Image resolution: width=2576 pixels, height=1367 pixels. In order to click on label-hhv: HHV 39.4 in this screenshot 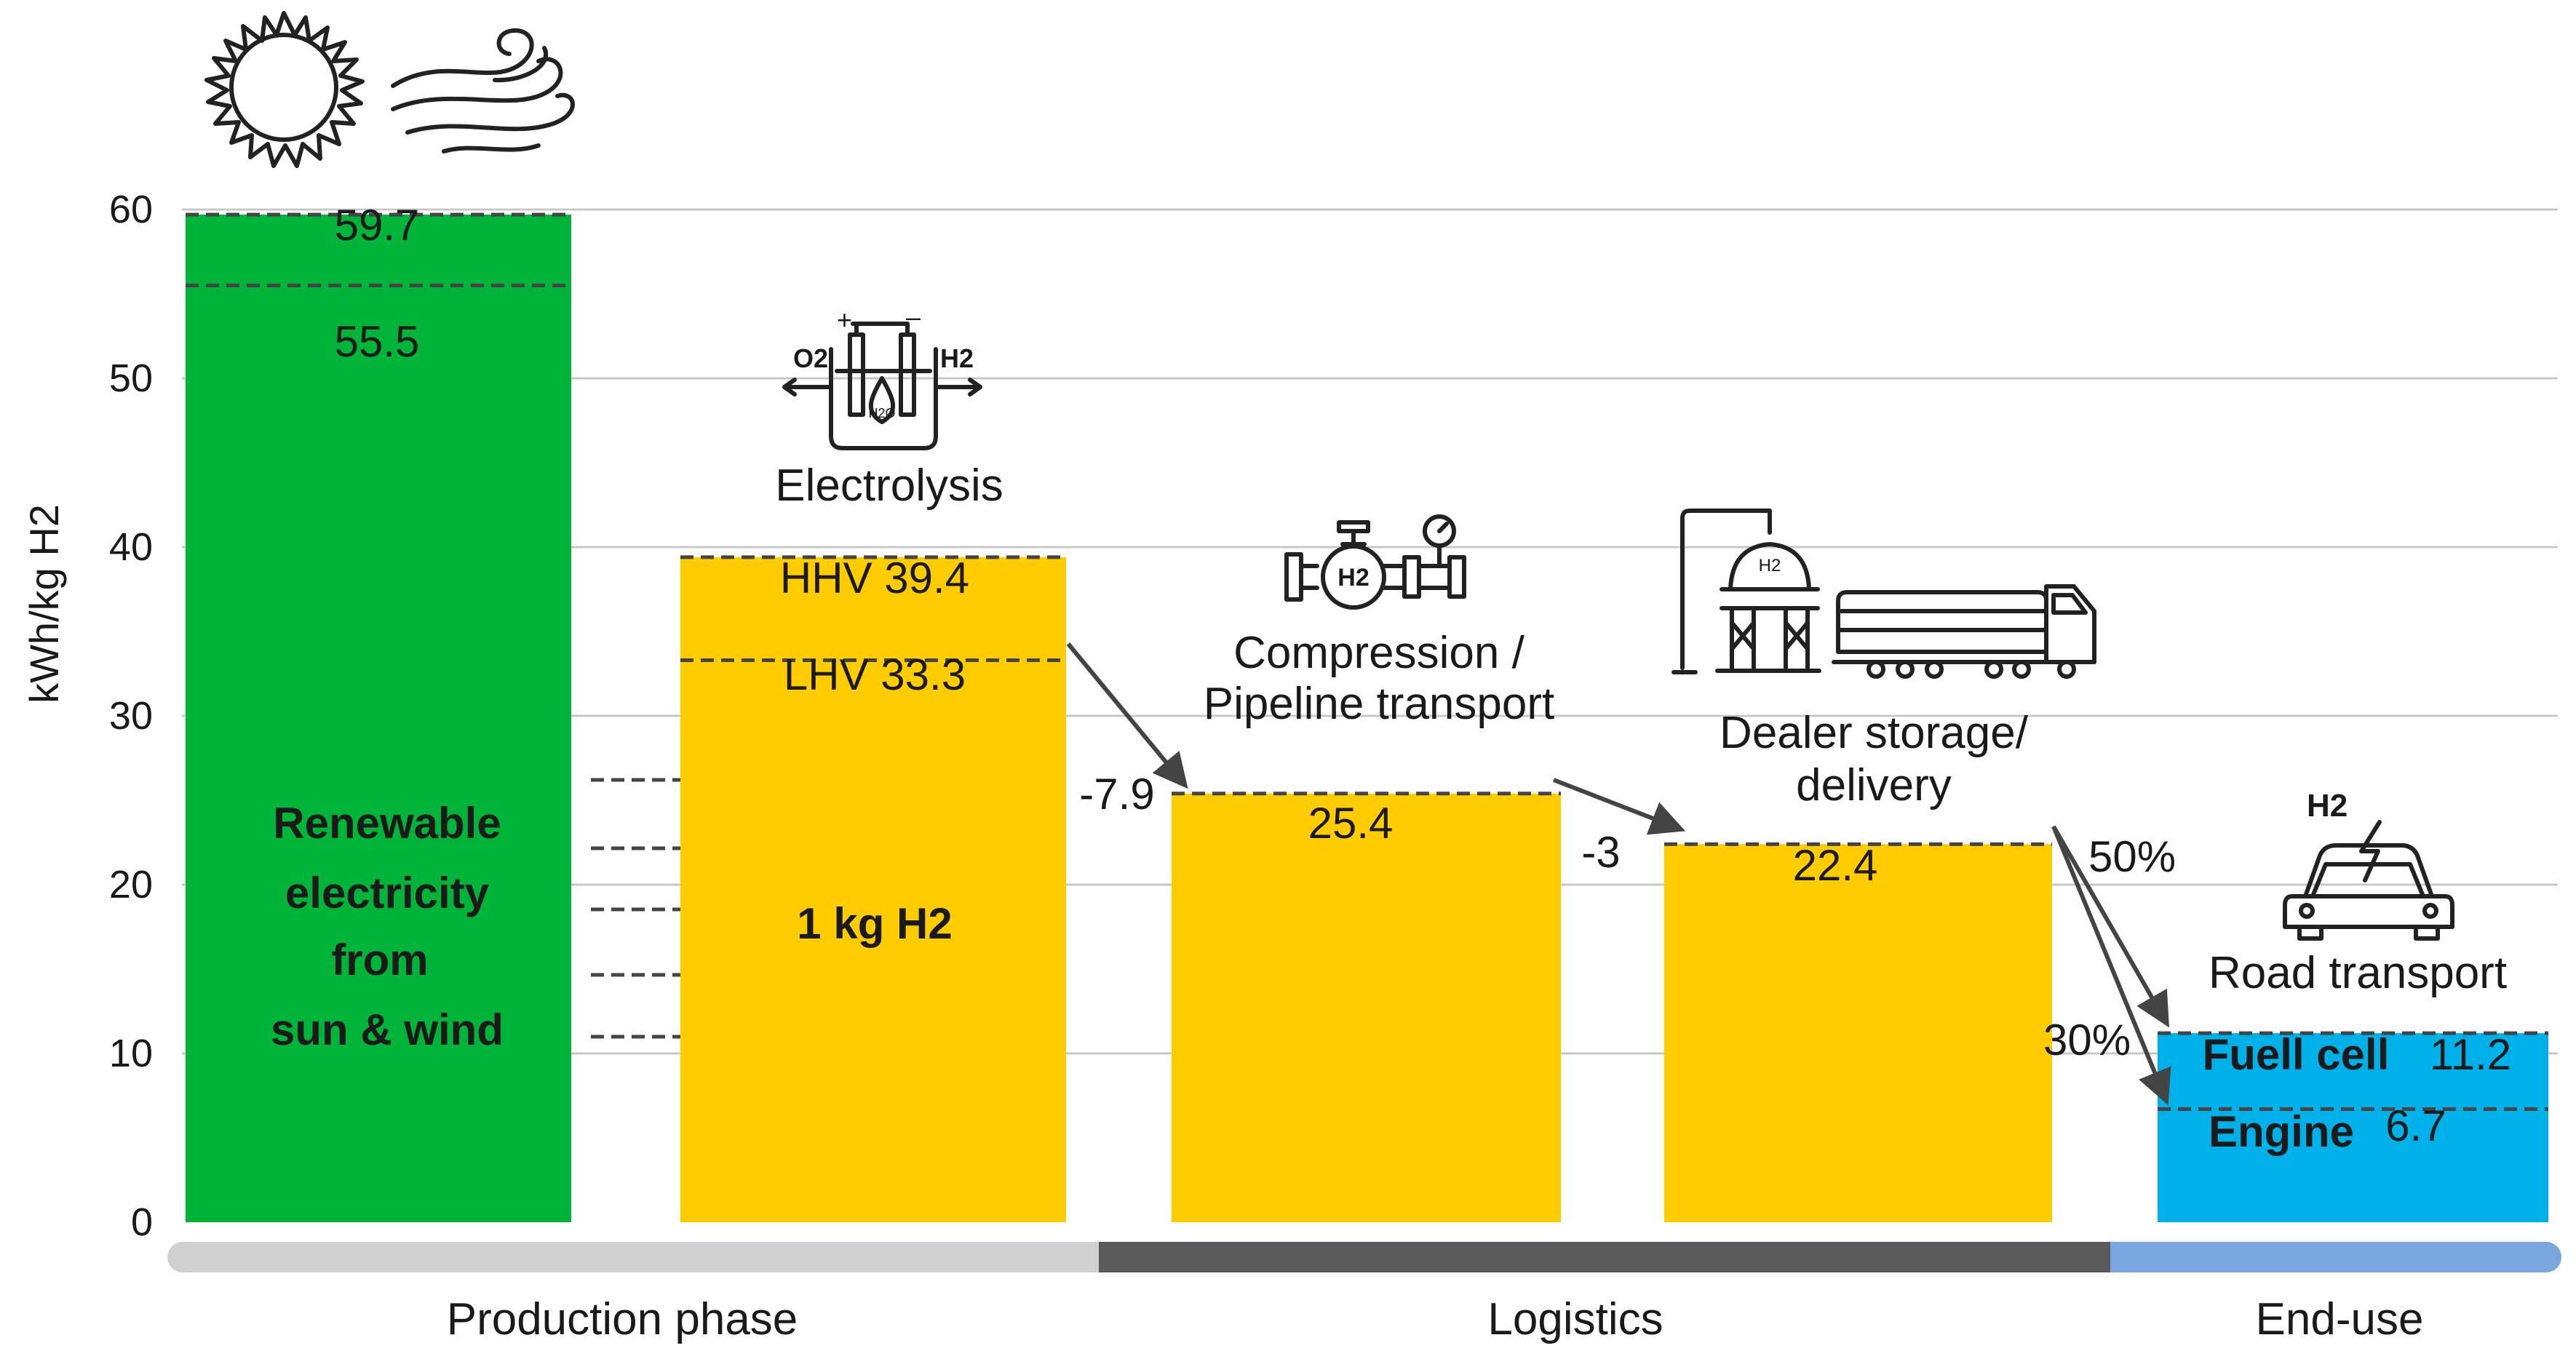, I will do `click(874, 578)`.